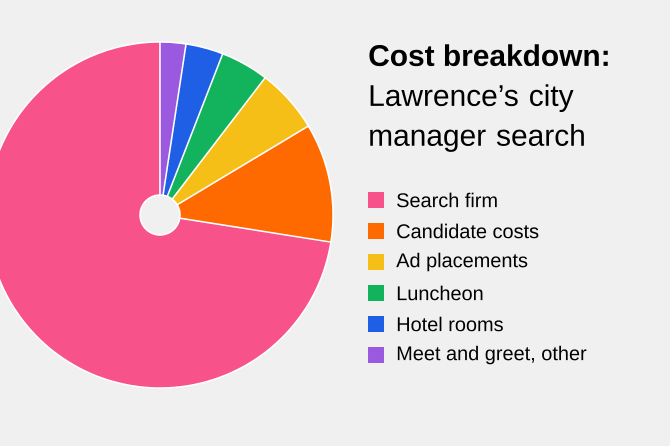 The height and width of the screenshot is (446, 670). What do you see at coordinates (450, 324) in the screenshot?
I see `legend-label: Hotel rooms` at bounding box center [450, 324].